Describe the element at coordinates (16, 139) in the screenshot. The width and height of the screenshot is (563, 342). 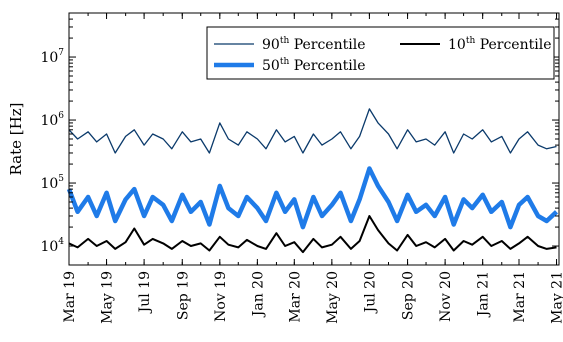
I see `y-axis-title: Rate [Hz]` at that location.